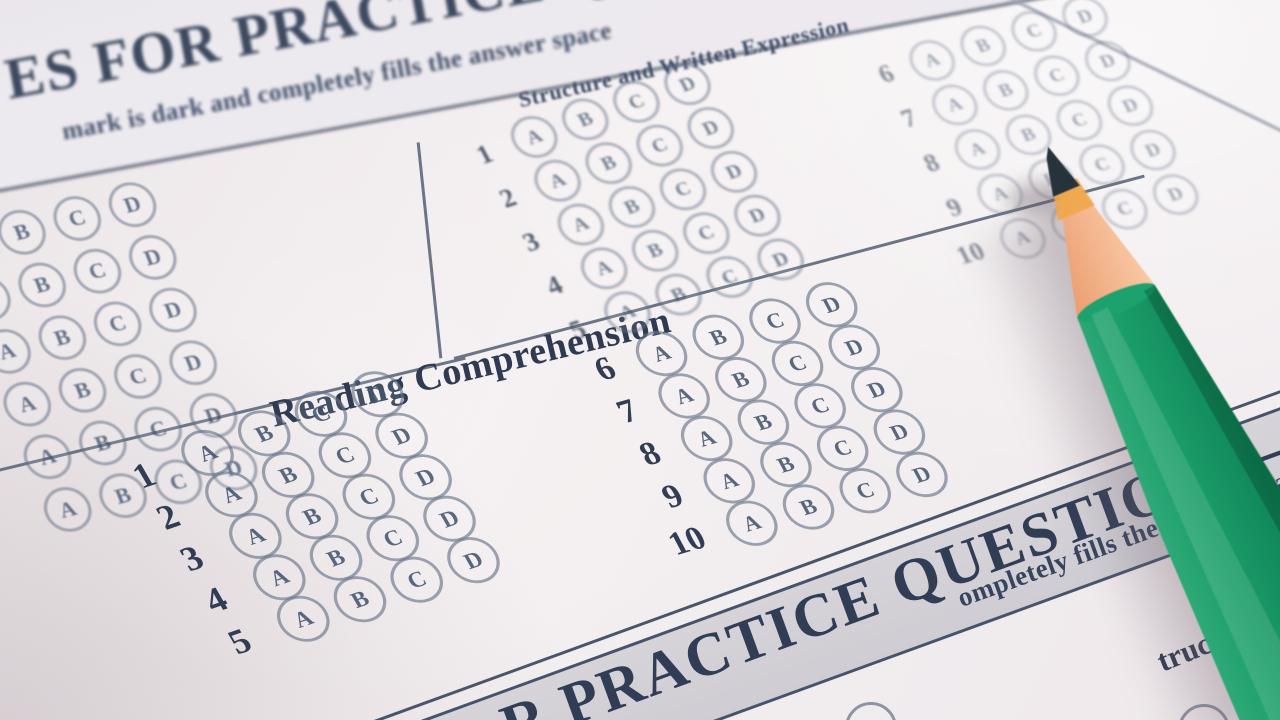  Describe the element at coordinates (953, 206) in the screenshot. I see `question-number: 9` at that location.